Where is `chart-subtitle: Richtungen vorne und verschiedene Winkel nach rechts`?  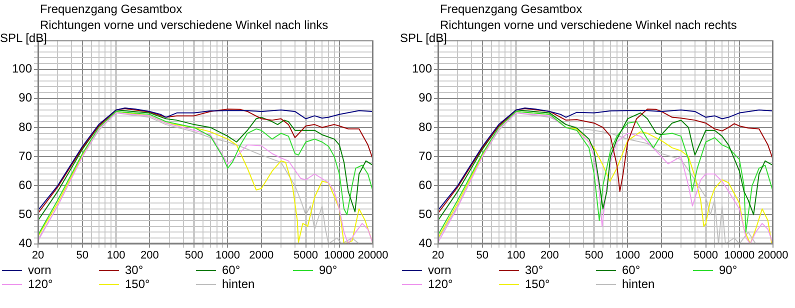 chart-subtitle: Richtungen vorne und verschiedene Winkel nach rechts is located at coordinates (588, 25).